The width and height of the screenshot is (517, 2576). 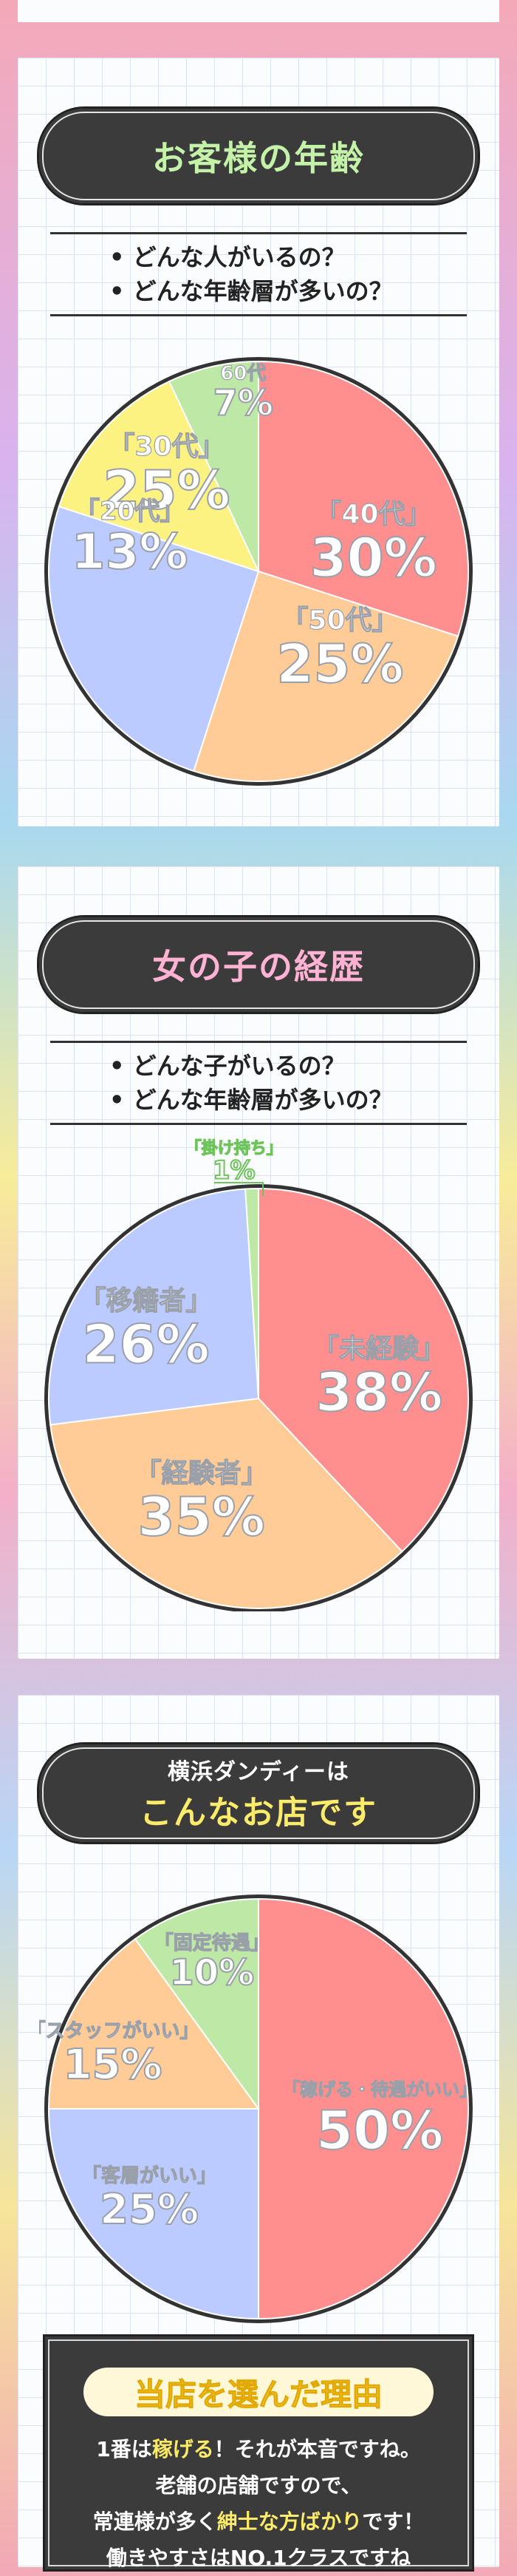 I want to click on slice-label: 「客層がいい」, so click(x=149, y=2175).